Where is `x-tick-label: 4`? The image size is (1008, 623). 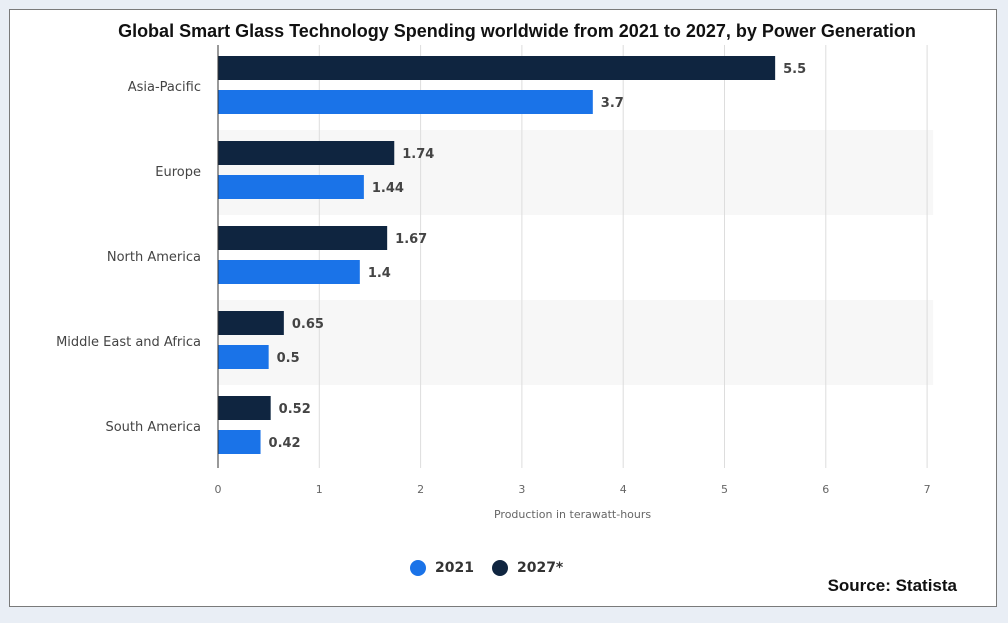 x-tick-label: 4 is located at coordinates (623, 489).